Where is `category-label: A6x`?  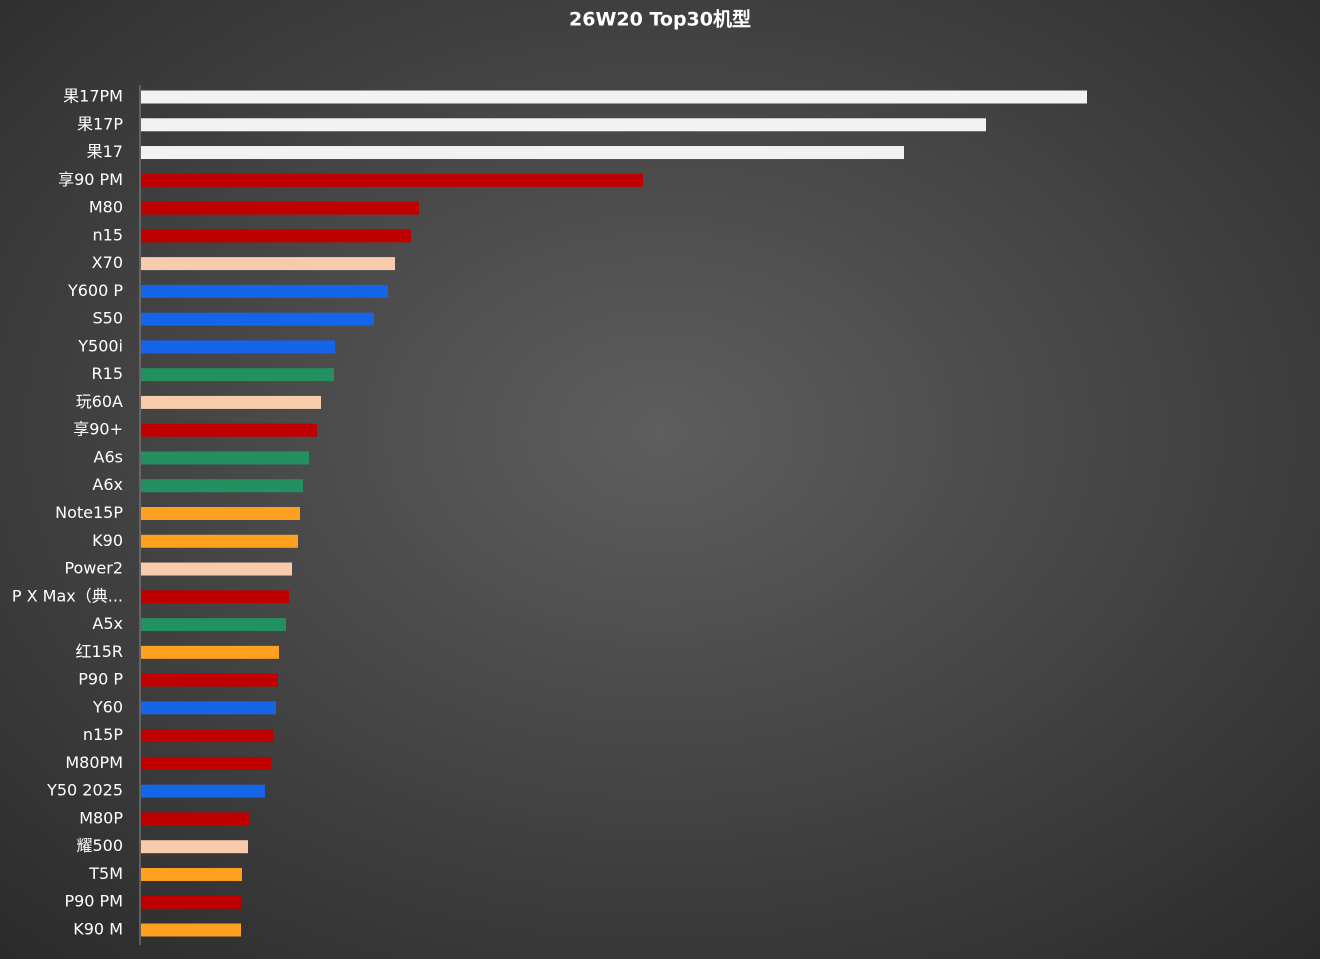 category-label: A6x is located at coordinates (107, 484).